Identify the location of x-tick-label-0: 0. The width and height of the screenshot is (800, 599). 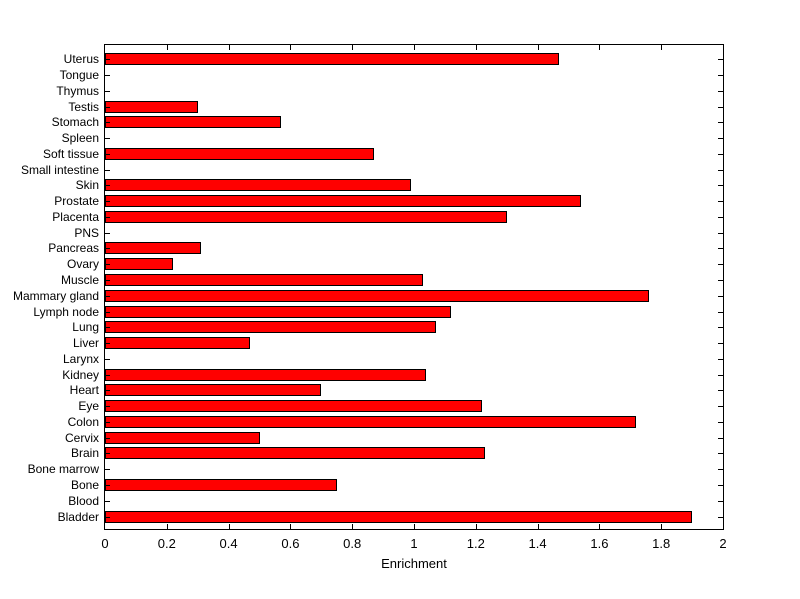
(105, 543).